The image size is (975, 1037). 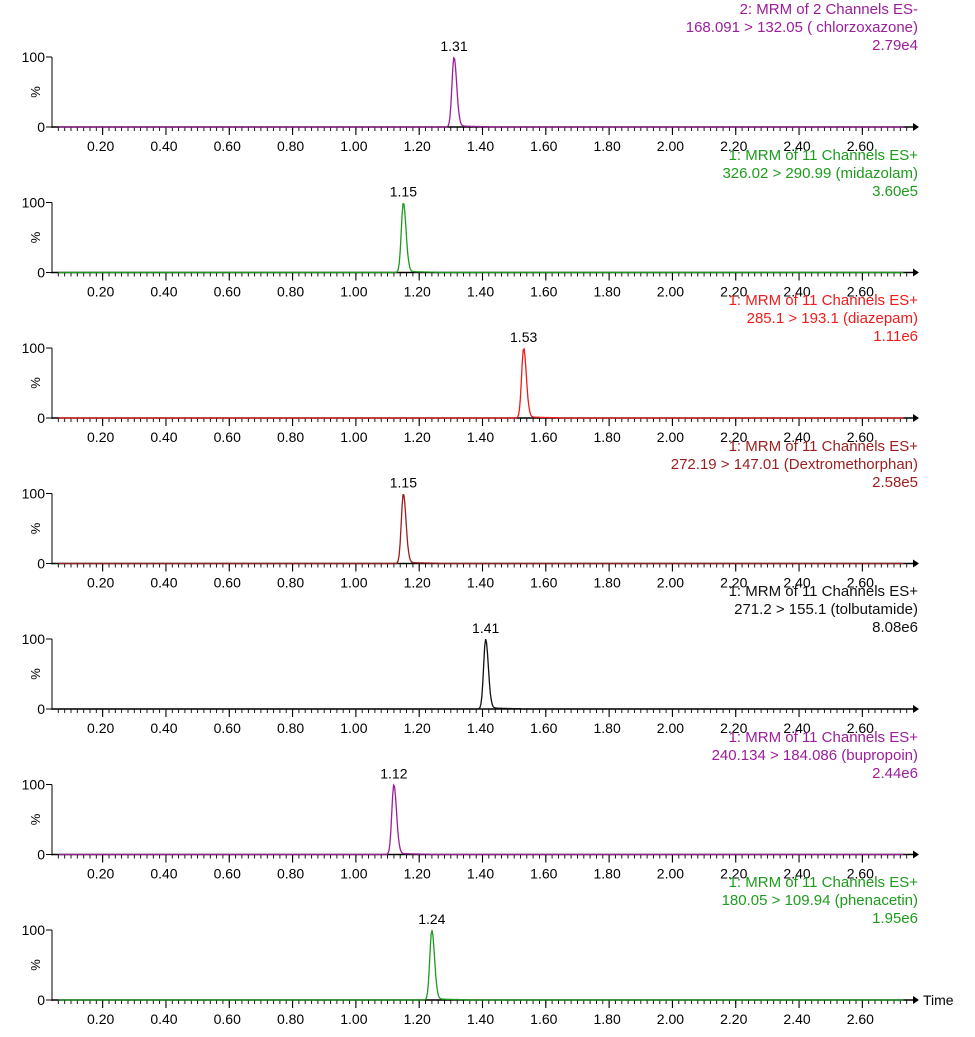 I want to click on panel-title-line: 326.02 > 290.99 (midazolam), so click(x=820, y=174).